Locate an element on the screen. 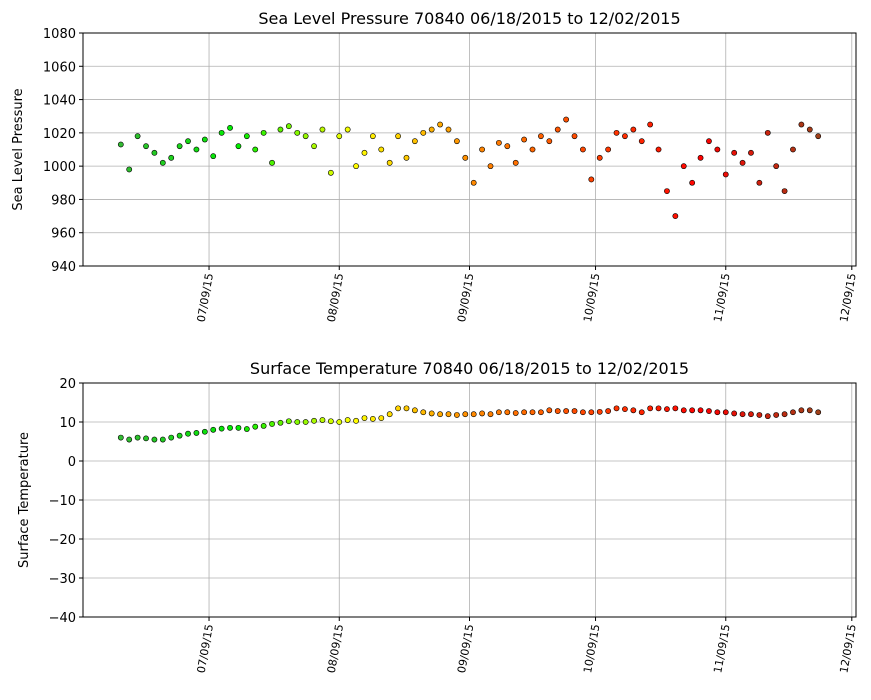 This screenshot has width=871, height=700. y-tick-label: 1060 is located at coordinates (59, 67).